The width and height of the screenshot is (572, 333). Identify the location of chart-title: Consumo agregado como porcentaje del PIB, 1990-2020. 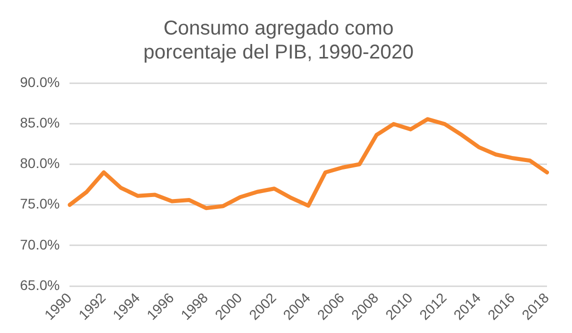
(278, 41).